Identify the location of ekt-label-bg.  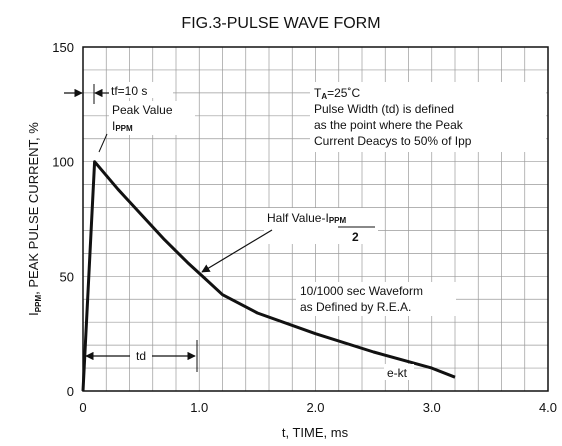
(399, 372).